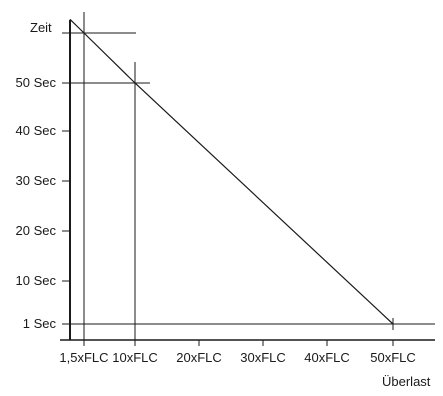 The image size is (443, 396). What do you see at coordinates (263, 357) in the screenshot?
I see `x-tick-label: 30xFLC` at bounding box center [263, 357].